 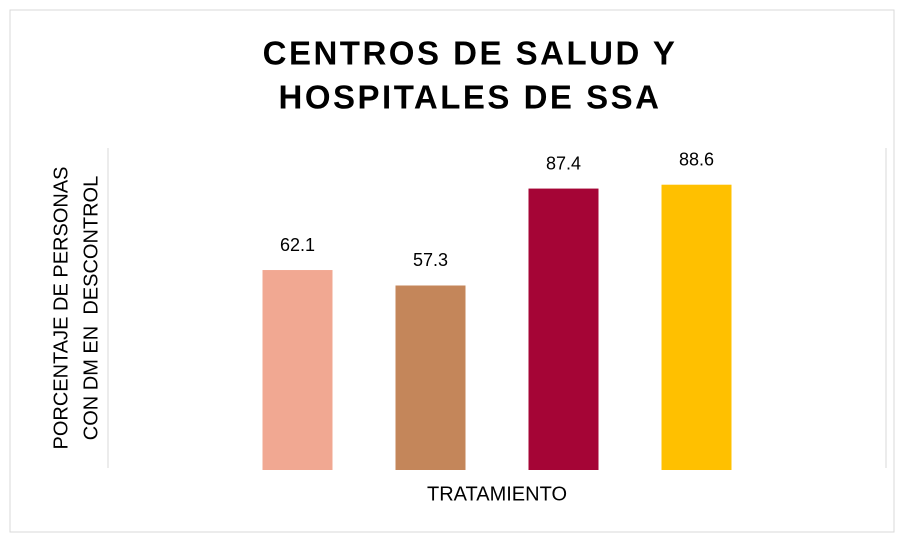 I want to click on value-label: 88.6, so click(x=696, y=159).